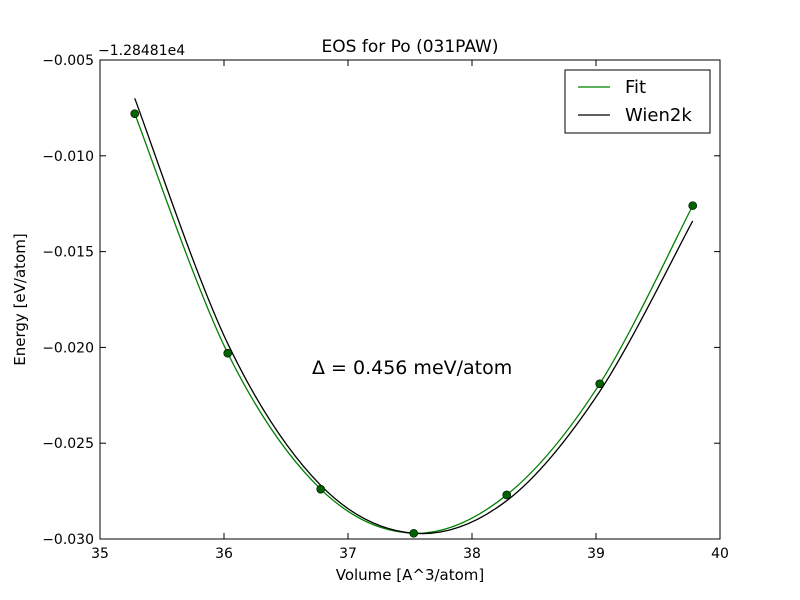 The image size is (800, 600). Describe the element at coordinates (348, 554) in the screenshot. I see `x-tick-label: 37` at that location.